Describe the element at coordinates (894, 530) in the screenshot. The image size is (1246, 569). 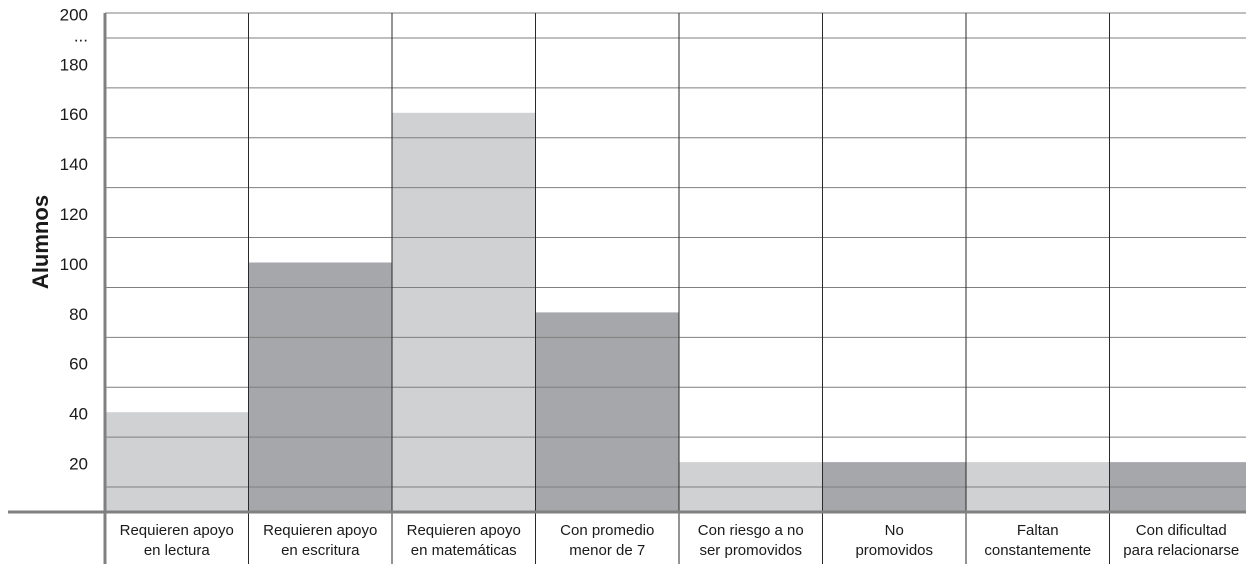
I see `x-tick-label: No` at that location.